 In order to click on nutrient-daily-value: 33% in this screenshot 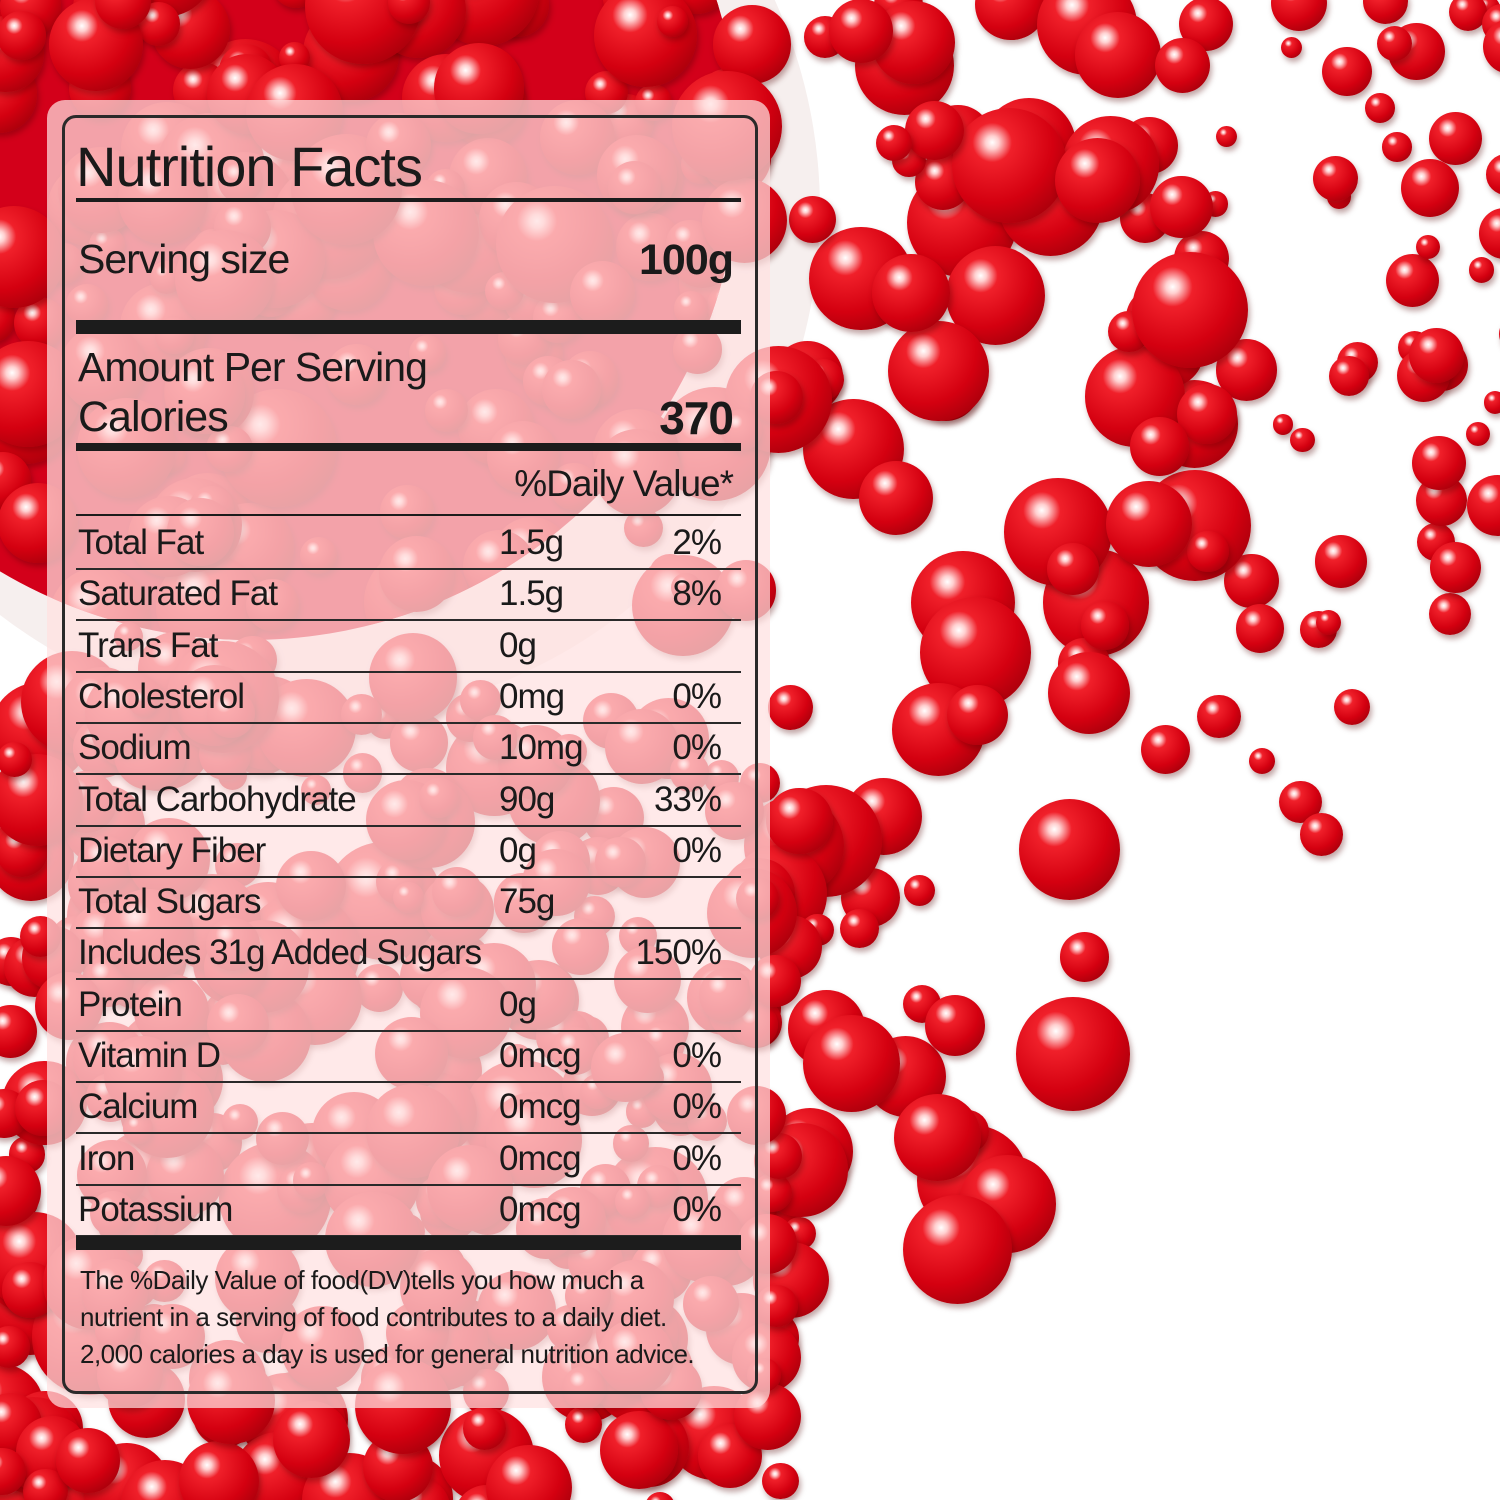, I will do `click(687, 799)`.